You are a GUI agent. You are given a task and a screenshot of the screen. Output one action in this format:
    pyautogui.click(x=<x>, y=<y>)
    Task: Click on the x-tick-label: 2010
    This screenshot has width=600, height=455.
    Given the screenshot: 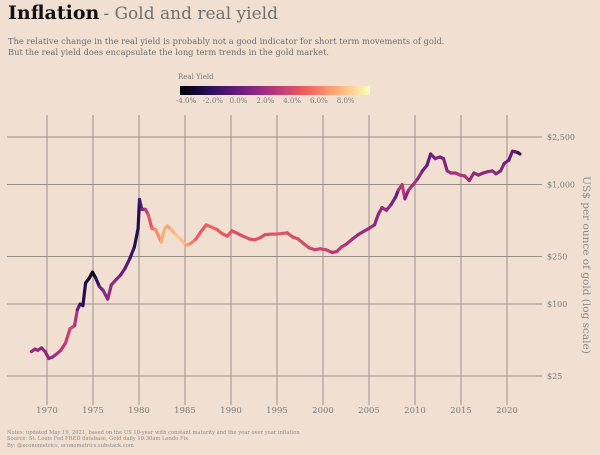 What is the action you would take?
    pyautogui.click(x=415, y=411)
    